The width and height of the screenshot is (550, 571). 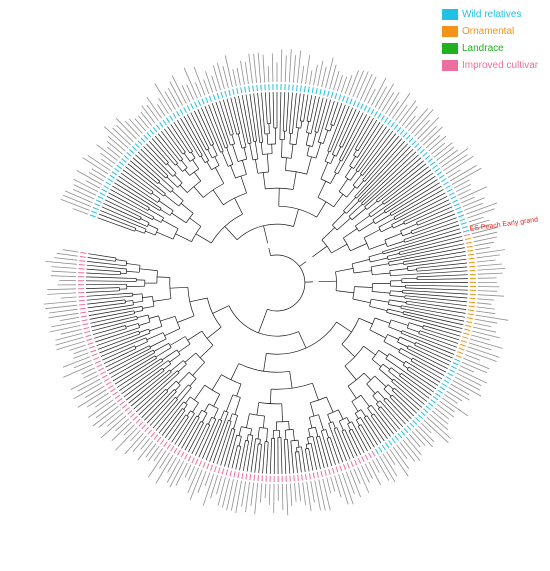 I want to click on highlighted-label: ES Peach Early grand, so click(x=503, y=224).